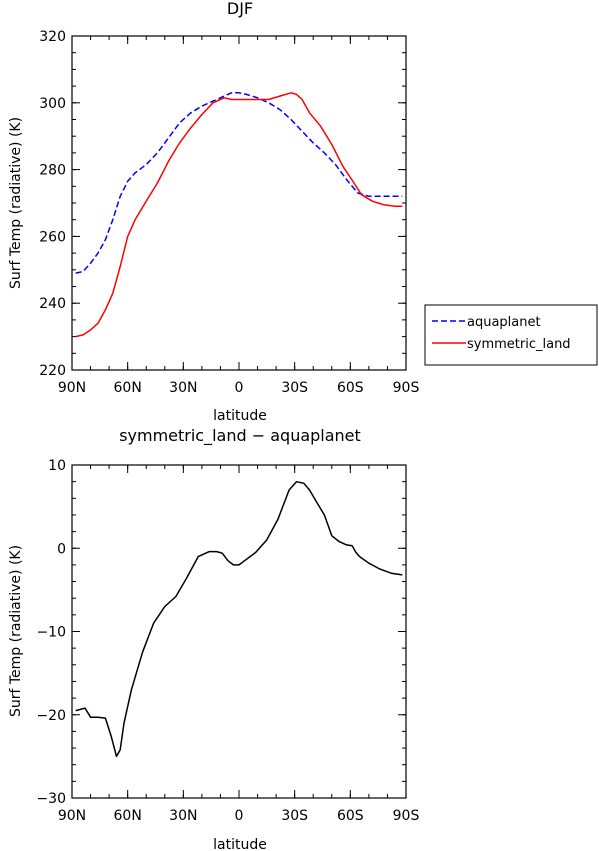 This screenshot has height=851, width=599. Describe the element at coordinates (52, 37) in the screenshot. I see `y-tick-label: 320` at that location.